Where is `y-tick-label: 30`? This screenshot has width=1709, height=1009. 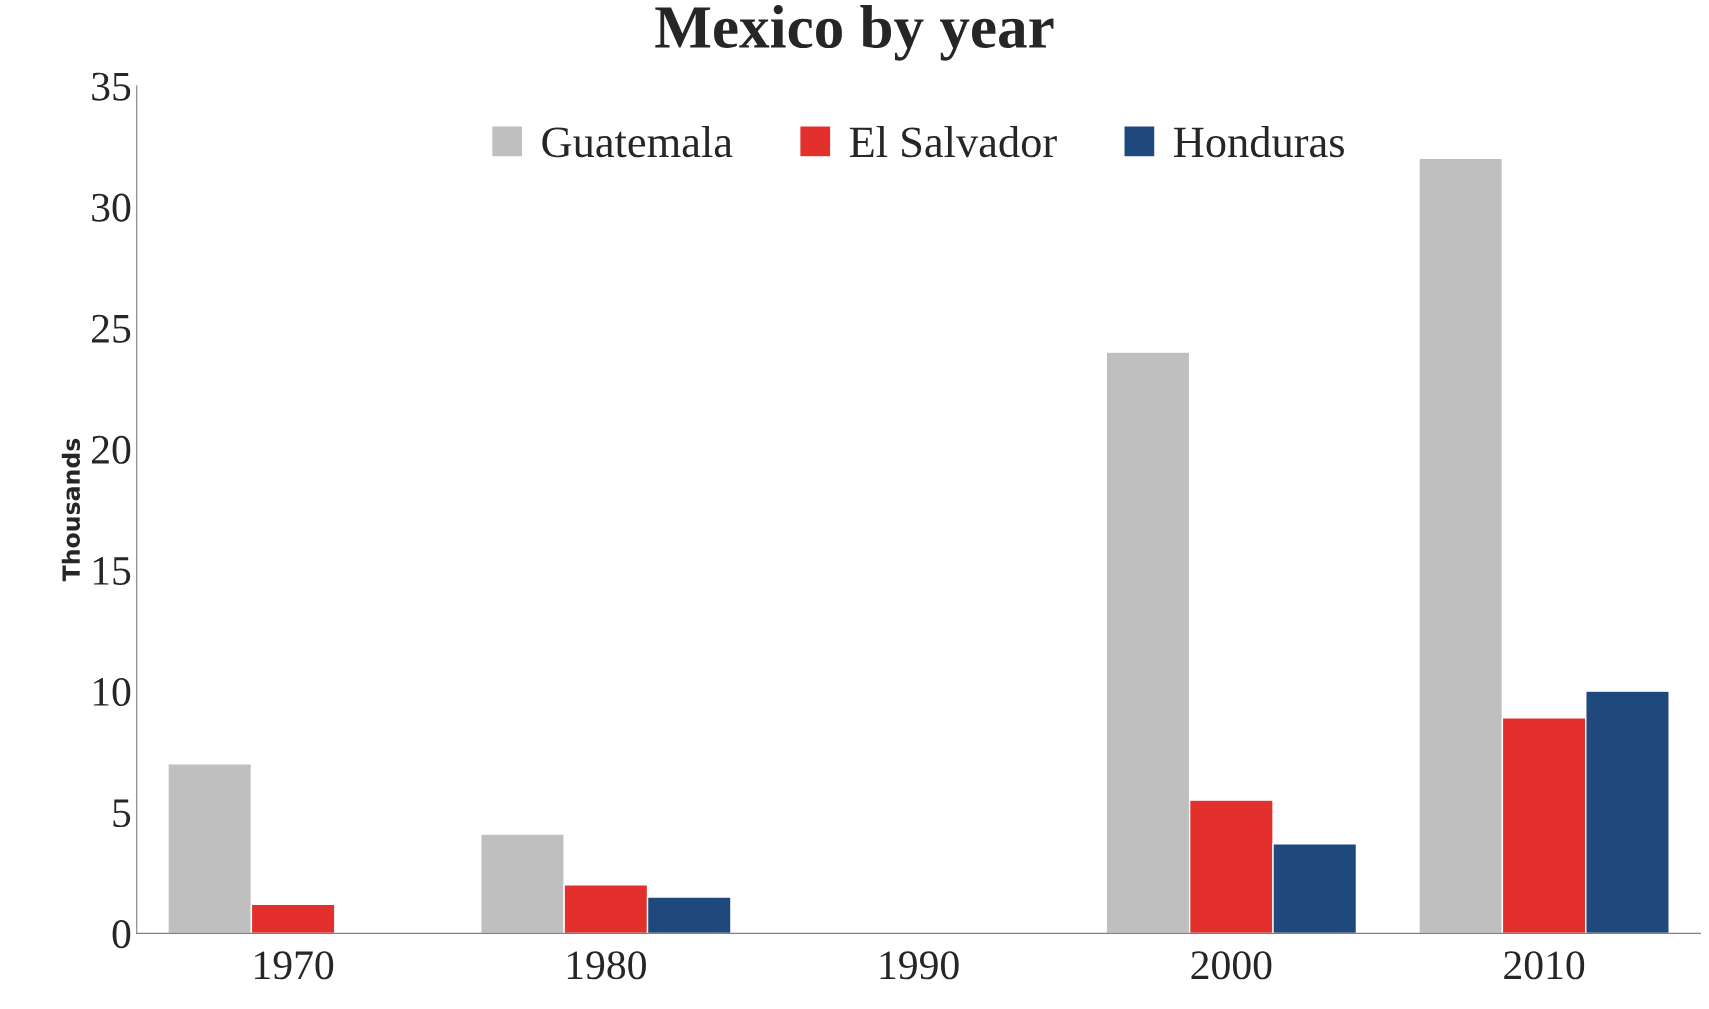 y-tick-label: 30 is located at coordinates (111, 207).